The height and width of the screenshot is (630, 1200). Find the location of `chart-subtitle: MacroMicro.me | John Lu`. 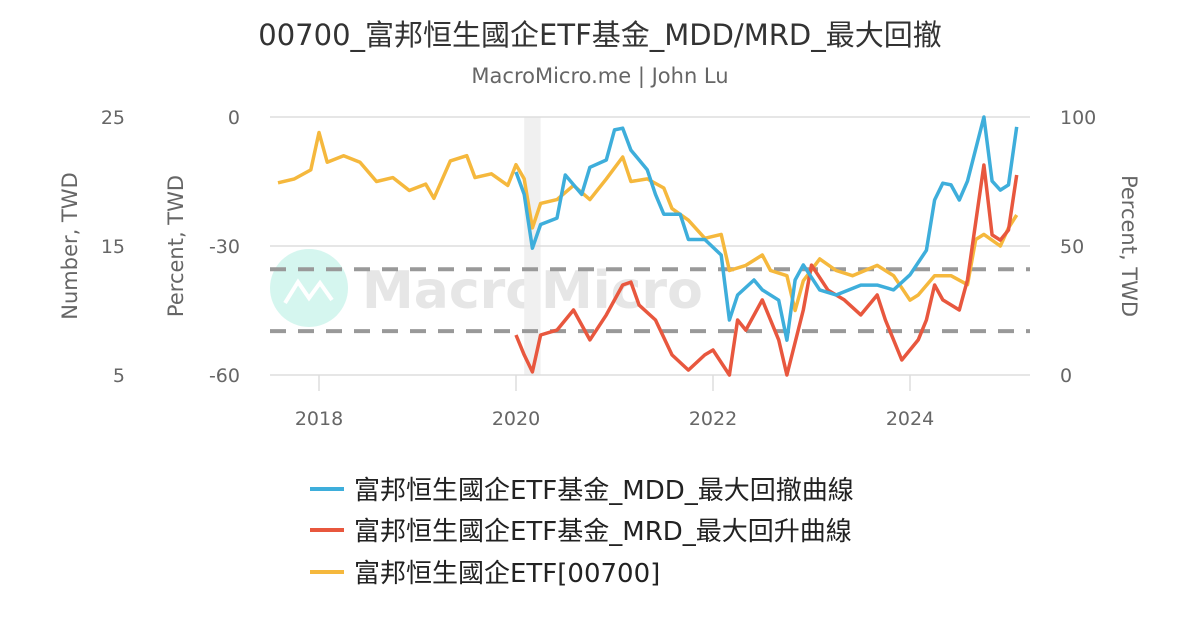

chart-subtitle: MacroMicro.me | John Lu is located at coordinates (600, 76).